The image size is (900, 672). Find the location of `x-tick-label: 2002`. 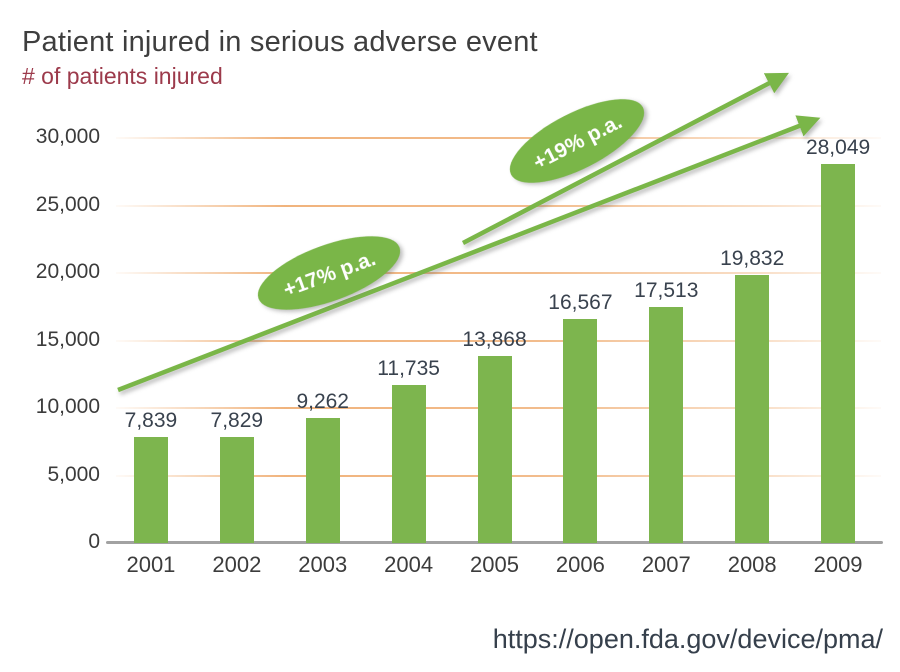

x-tick-label: 2002 is located at coordinates (237, 564).